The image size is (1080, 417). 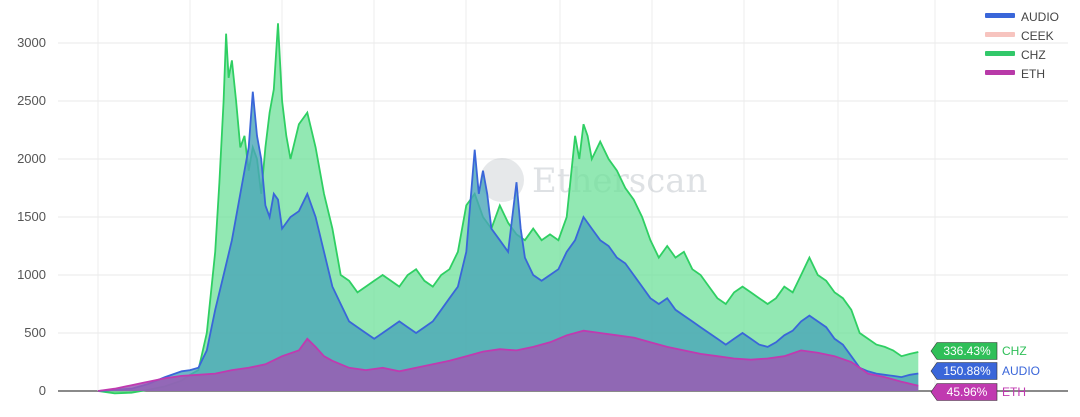 I want to click on y-tick-label: 1500, so click(x=31, y=216).